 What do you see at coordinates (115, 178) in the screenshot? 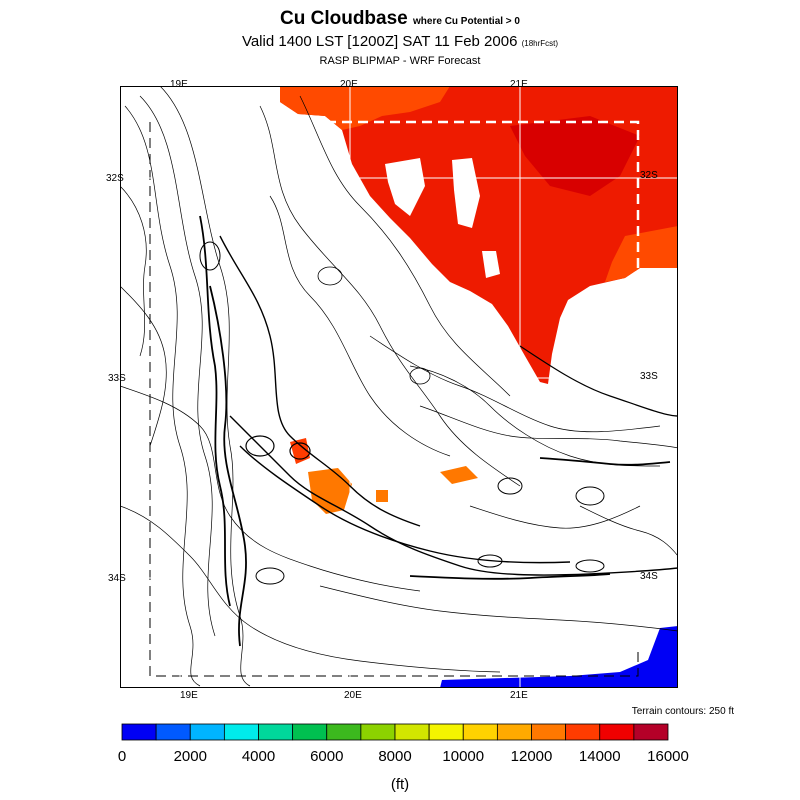
I see `lat-left-32s: 32S` at bounding box center [115, 178].